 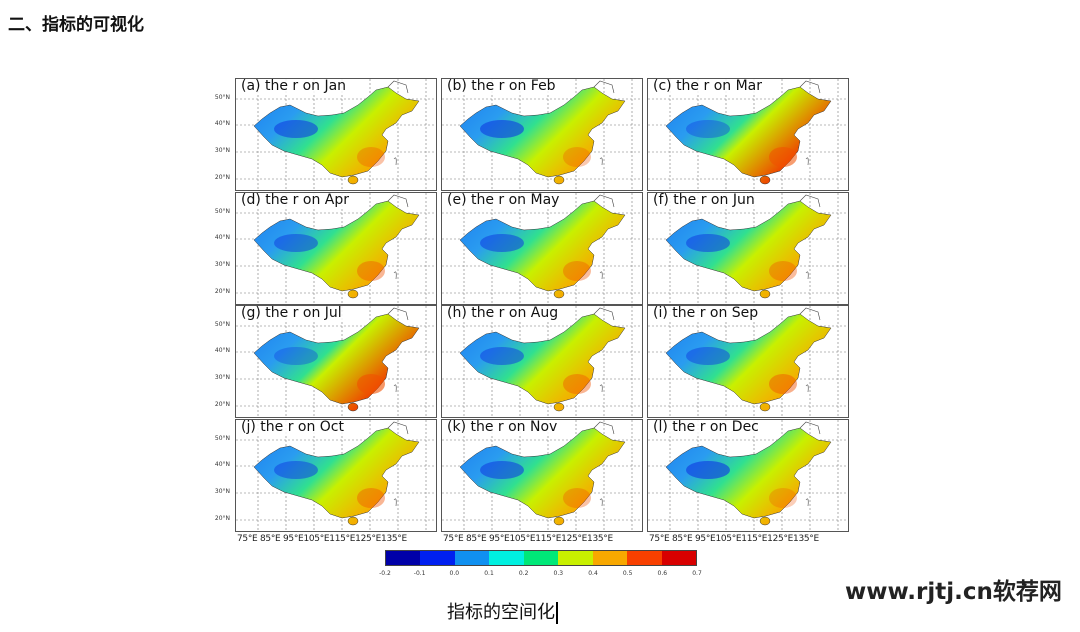 I want to click on panel-title: (a) the r on Jan, so click(x=294, y=86).